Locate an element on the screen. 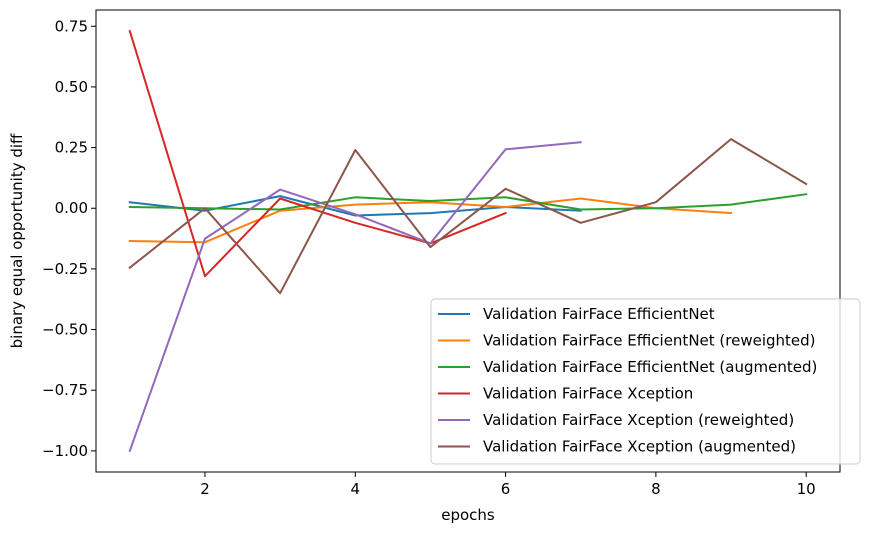  x-tick-label: 4 is located at coordinates (355, 489).